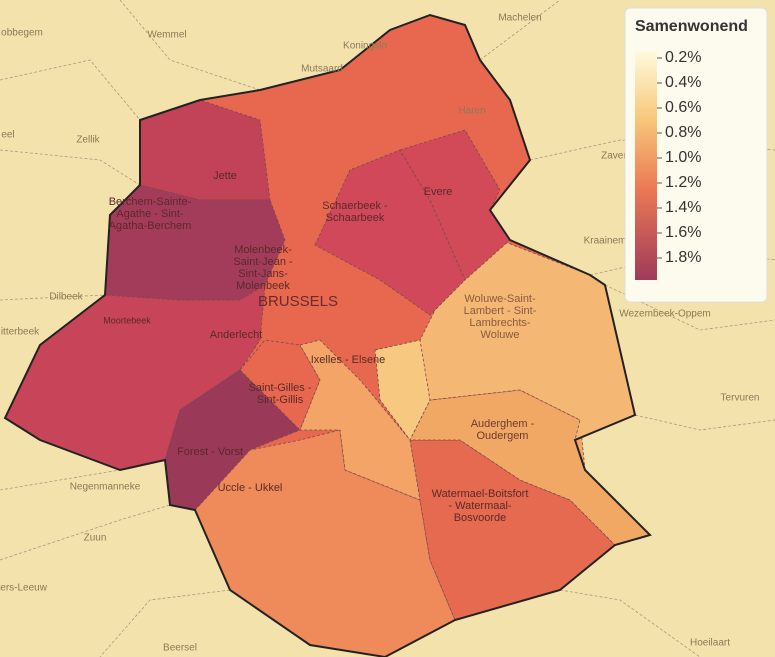  I want to click on legend-box, so click(696, 155).